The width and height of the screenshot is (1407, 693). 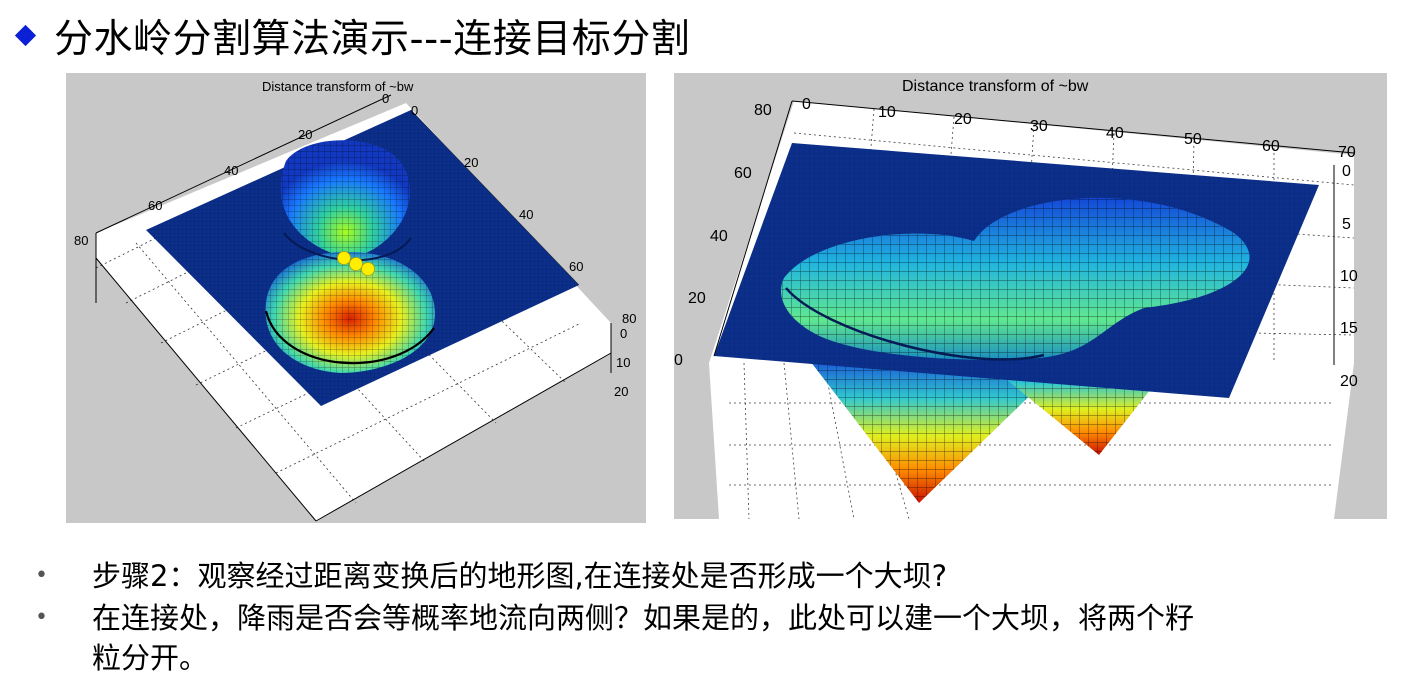 What do you see at coordinates (643, 618) in the screenshot?
I see `bullet-text: 在连接处，降雨是否会等概率地流向两侧？如果是的，此处可以建一个大坝，将两个籽` at bounding box center [643, 618].